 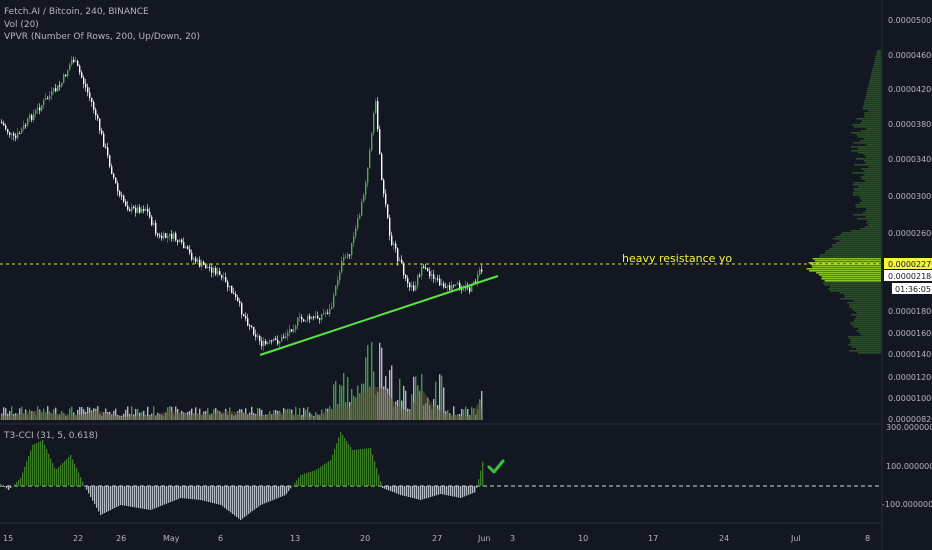 I want to click on vpvr-indicator-label: VPVR (Number Of Rows, 200, Up/Down, 20), so click(x=102, y=37).